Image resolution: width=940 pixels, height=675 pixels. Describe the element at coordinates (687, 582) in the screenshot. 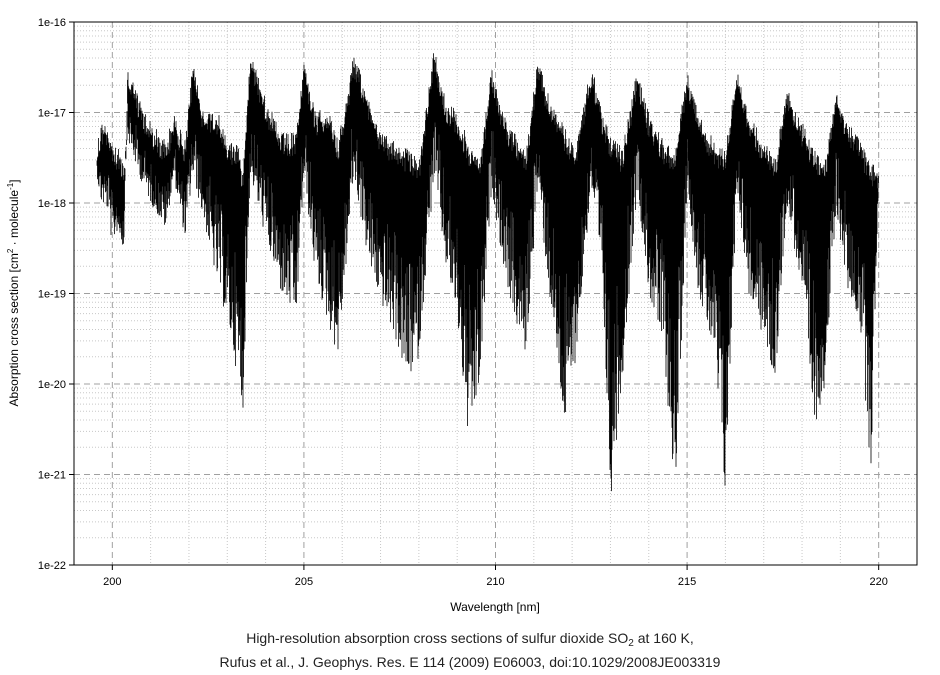

I see `x-tick-label: 215` at that location.